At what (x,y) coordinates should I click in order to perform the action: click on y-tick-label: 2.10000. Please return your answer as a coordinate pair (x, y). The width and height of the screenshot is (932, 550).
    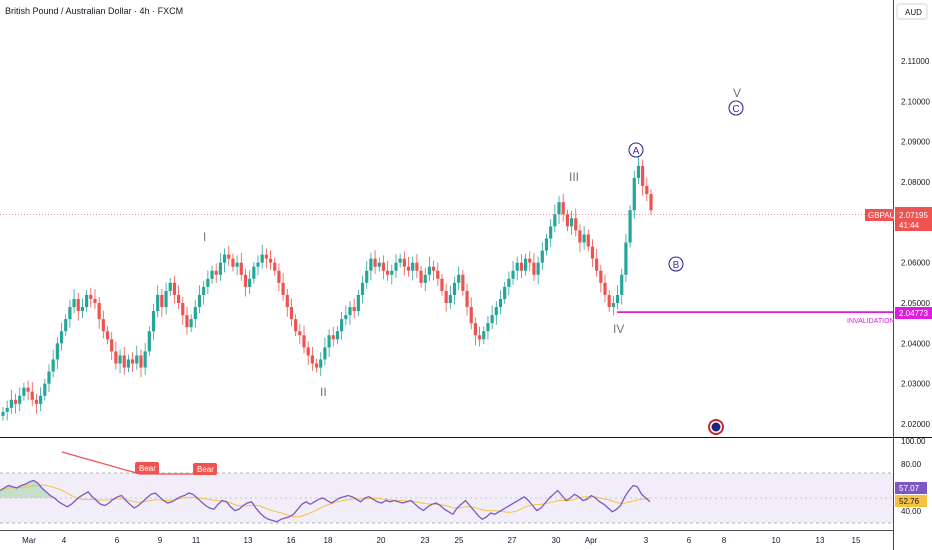
    Looking at the image, I should click on (915, 101).